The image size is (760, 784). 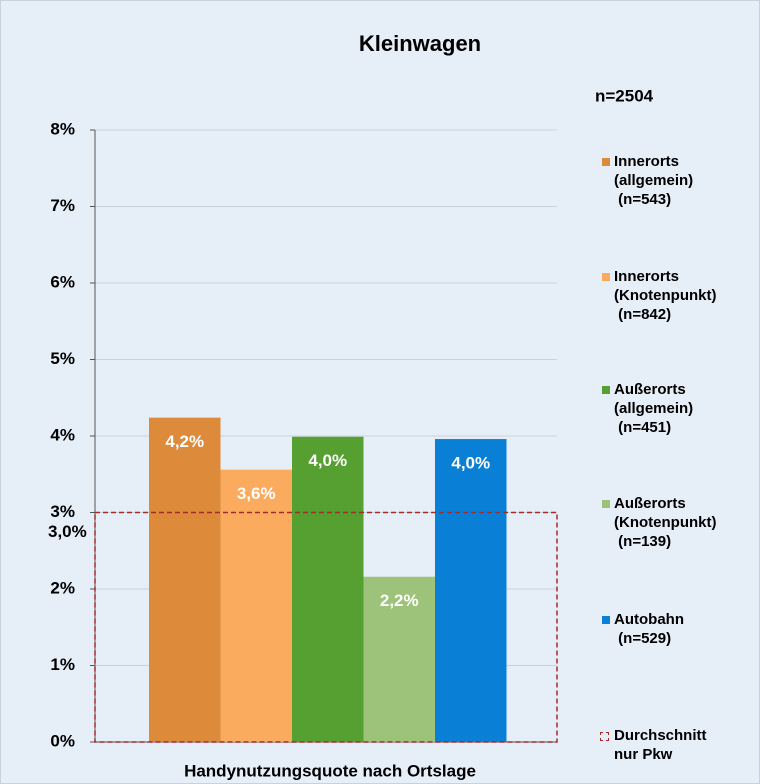 What do you see at coordinates (420, 43) in the screenshot?
I see `chart-title: Kleinwagen` at bounding box center [420, 43].